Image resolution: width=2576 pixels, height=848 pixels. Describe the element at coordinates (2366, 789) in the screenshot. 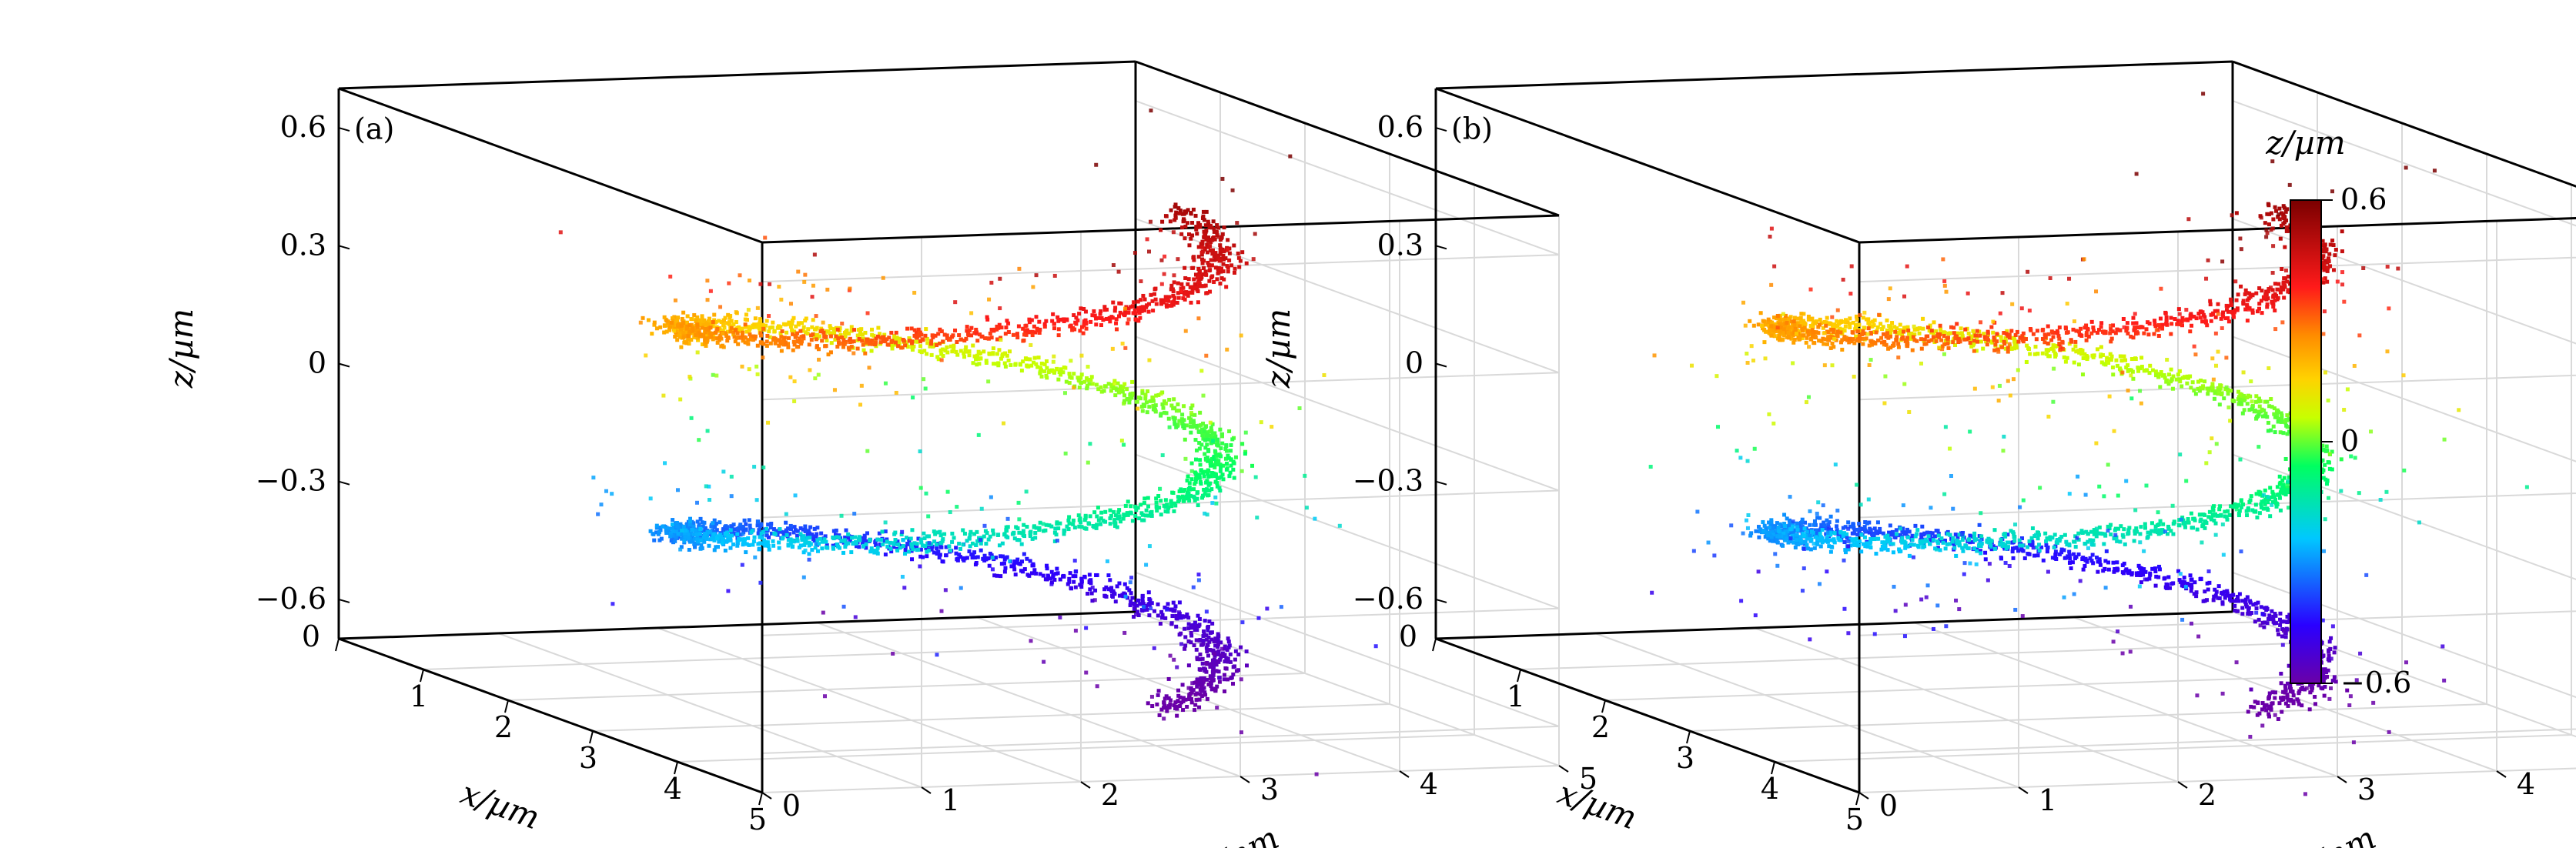

I see `y-tick-label-3: 3` at that location.